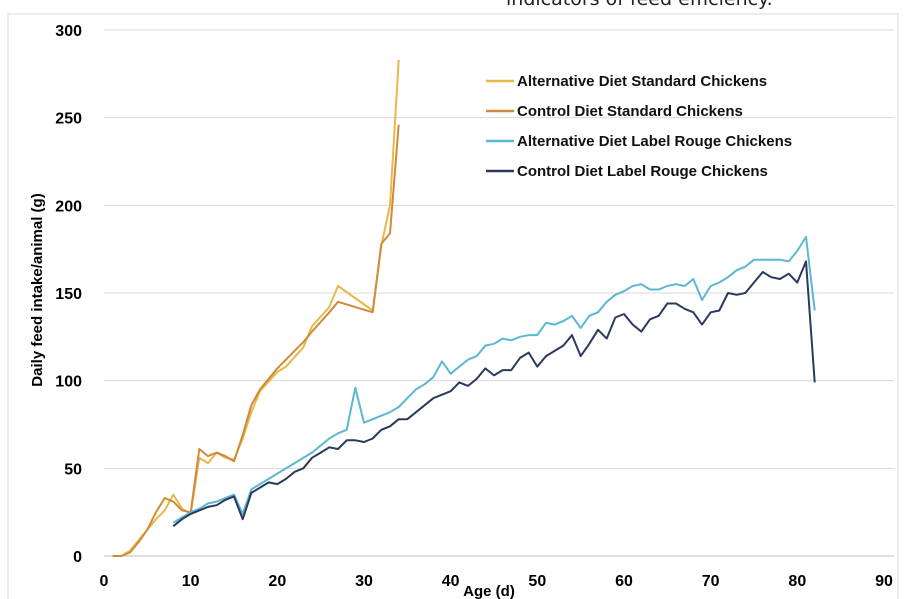 The width and height of the screenshot is (904, 599). Describe the element at coordinates (77, 557) in the screenshot. I see `y-tick-label: 0` at that location.